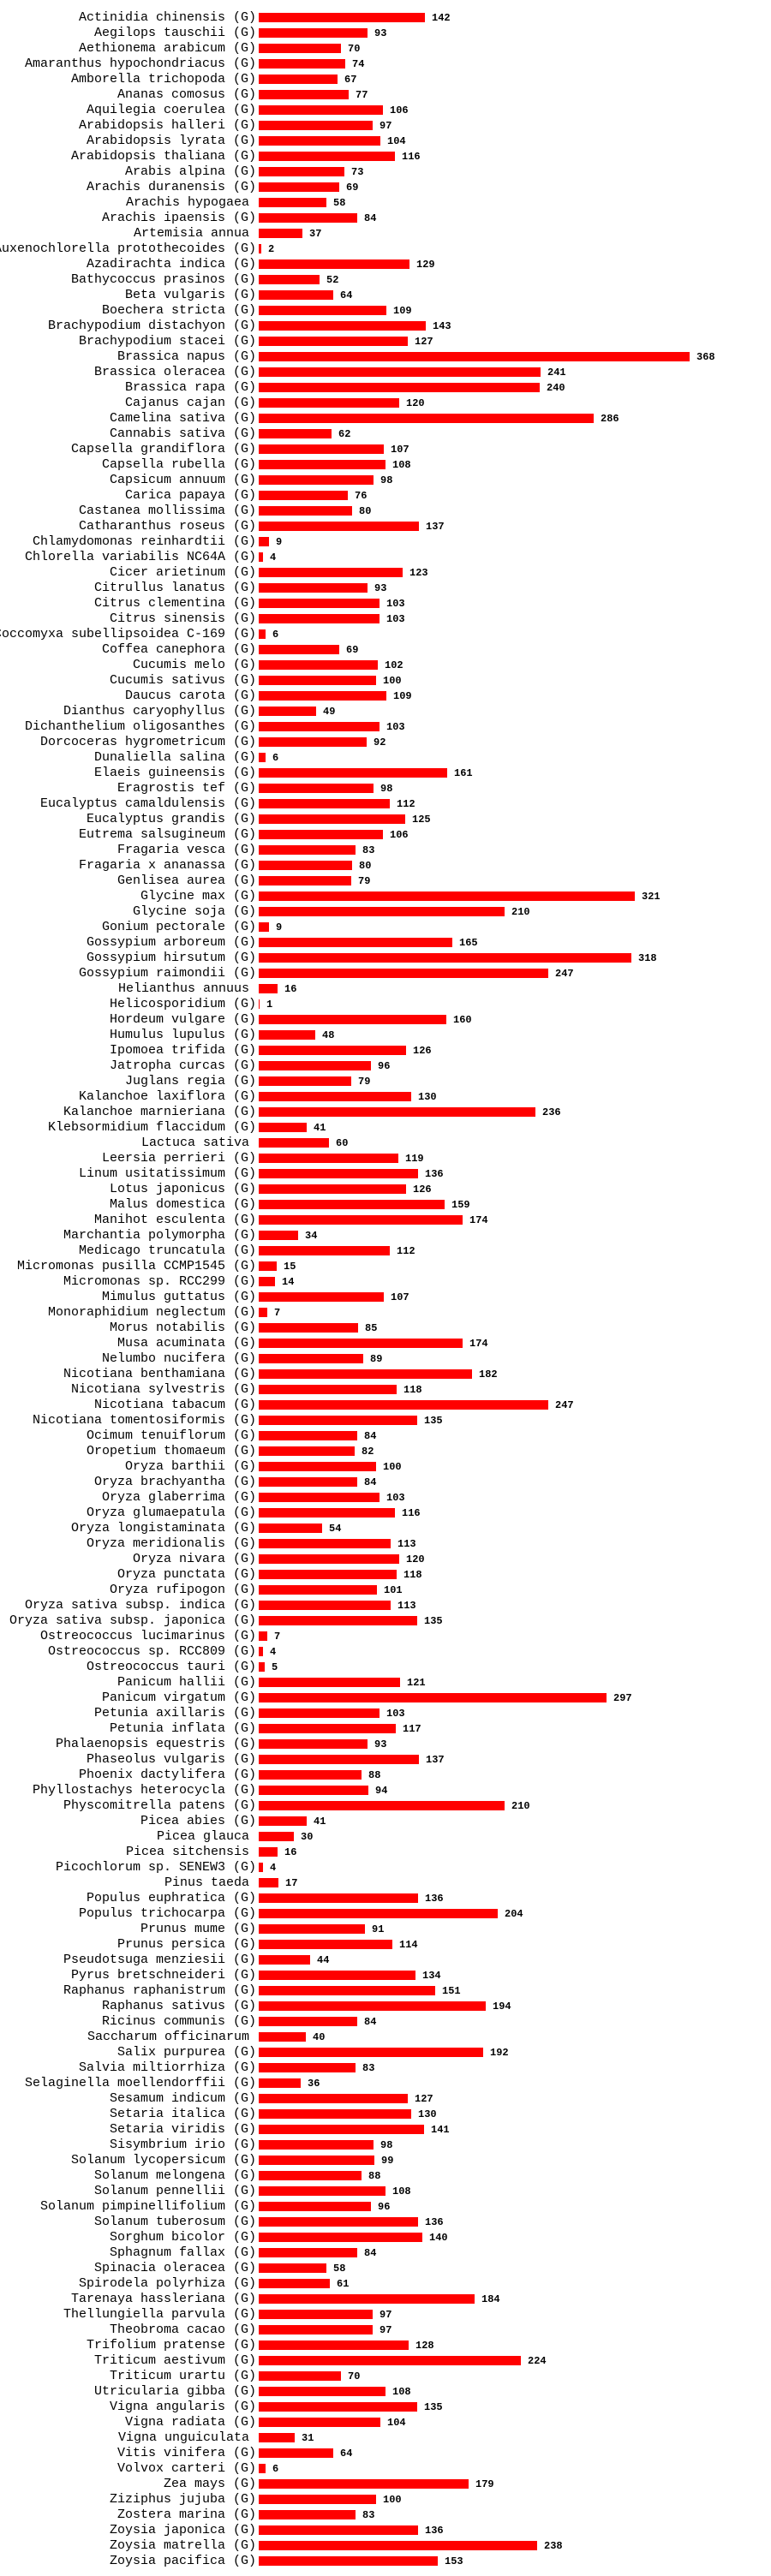 Image resolution: width=771 pixels, height=2576 pixels. Describe the element at coordinates (385, 2484) in the screenshot. I see `bar-row: Zea mays (G) 179` at that location.